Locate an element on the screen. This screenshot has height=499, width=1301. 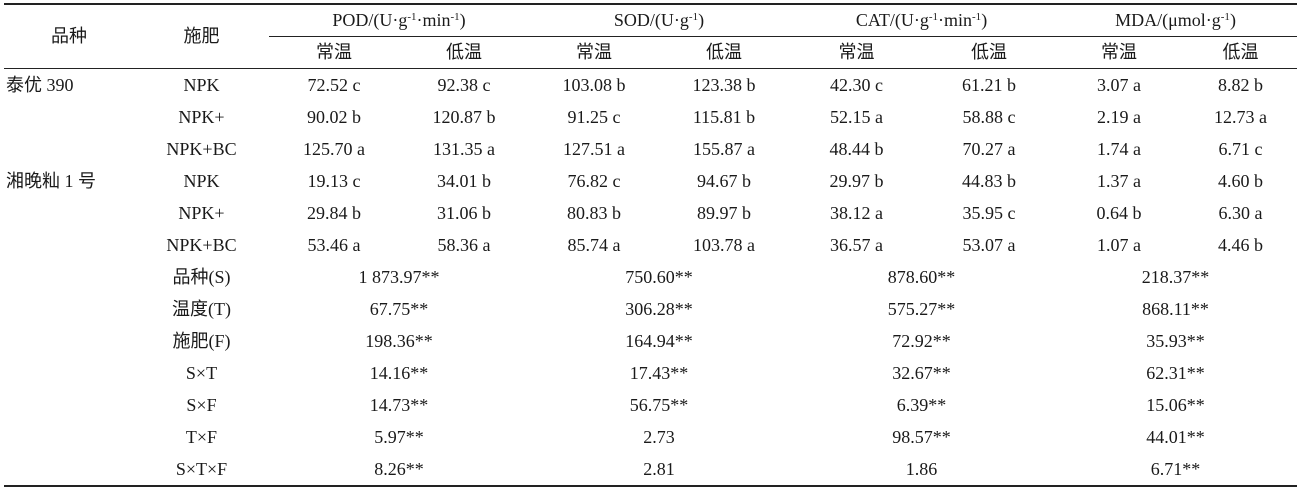
col-header-mda: MDA/(μmol·g-1) is located at coordinates (1176, 20).